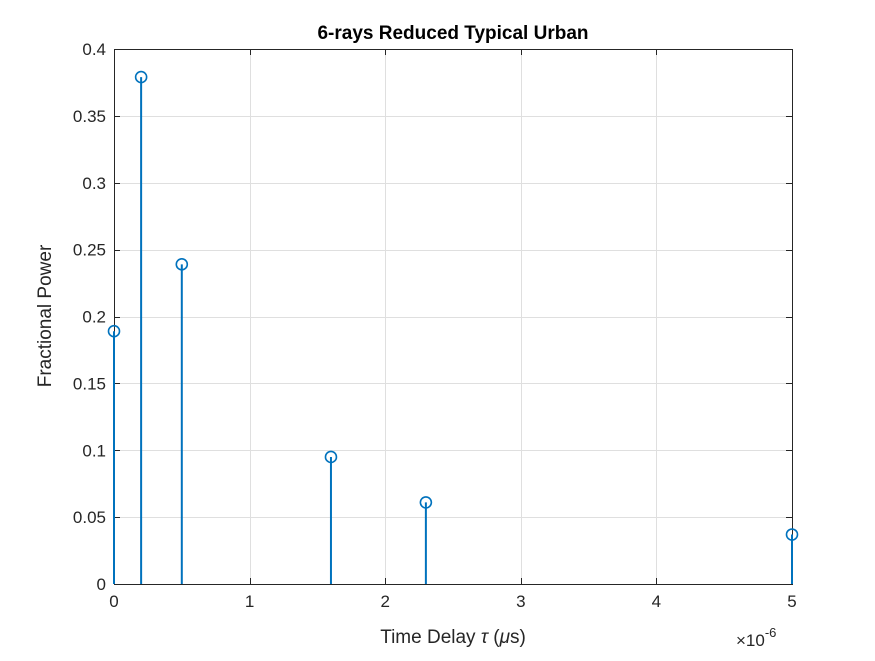 The height and width of the screenshot is (661, 875). I want to click on chart-title: 6-rays Reduced Typical Urban, so click(452, 33).